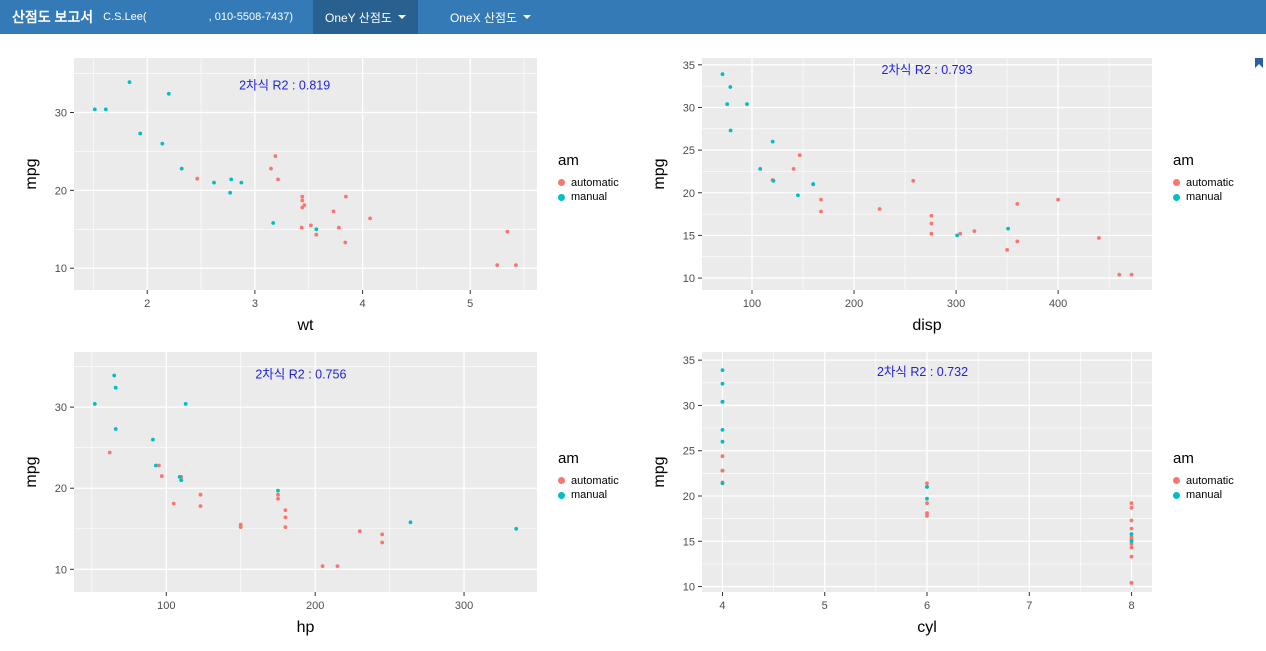 The image size is (1266, 651). What do you see at coordinates (922, 372) in the screenshot?
I see `r2-annotation: 2차식 R2 : 0.732` at bounding box center [922, 372].